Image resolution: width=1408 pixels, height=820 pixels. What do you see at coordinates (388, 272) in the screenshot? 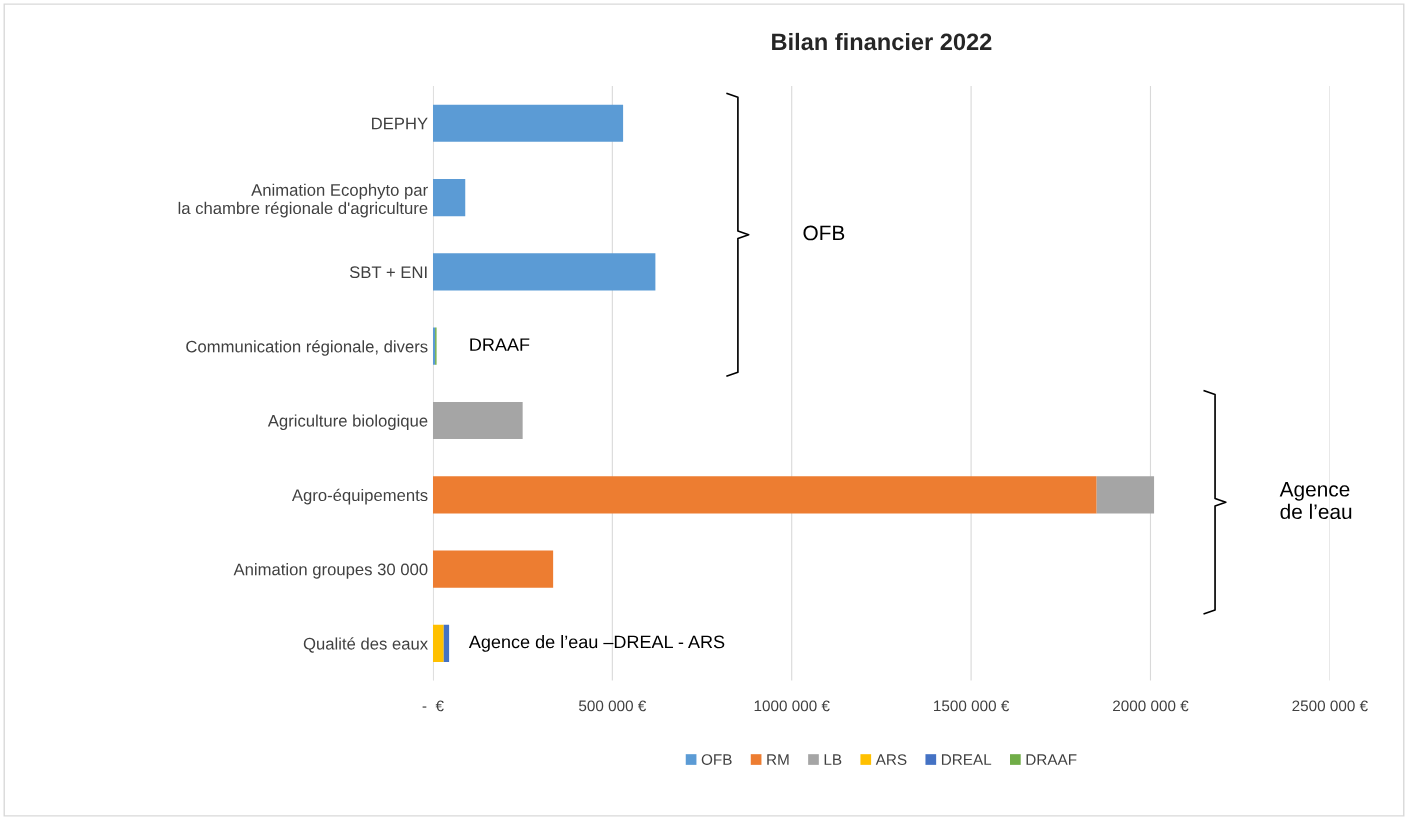
I see `y-tick-label: SBT + ENI` at bounding box center [388, 272].